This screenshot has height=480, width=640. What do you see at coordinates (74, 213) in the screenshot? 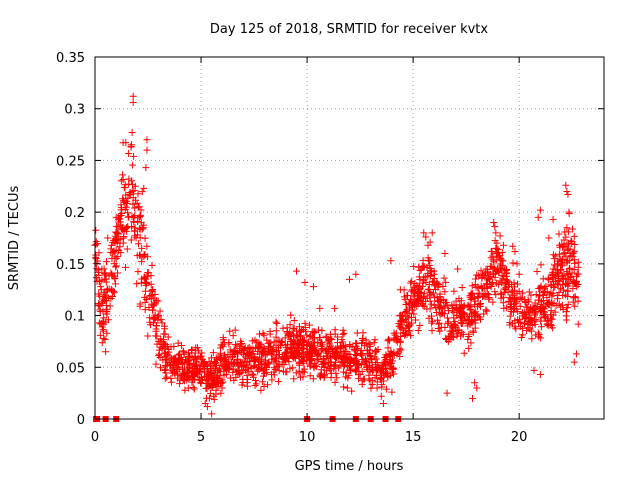
I see `y-tick-label: 0.2` at bounding box center [74, 213].